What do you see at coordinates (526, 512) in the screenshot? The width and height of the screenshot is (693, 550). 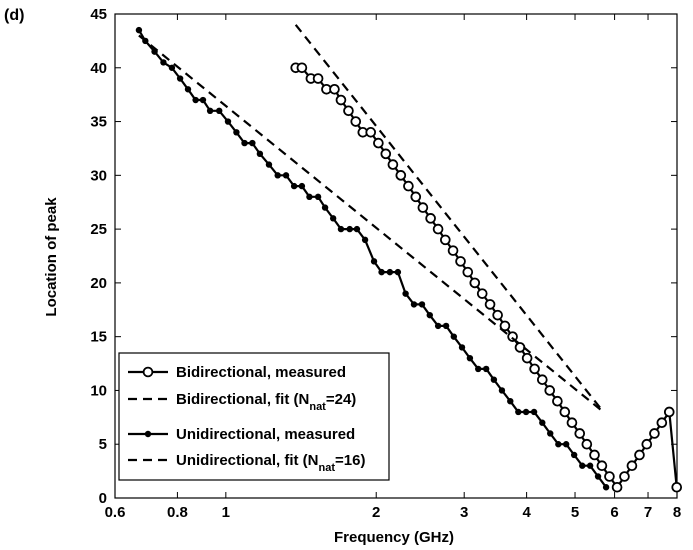 I see `x-tick-label: 4` at bounding box center [526, 512].